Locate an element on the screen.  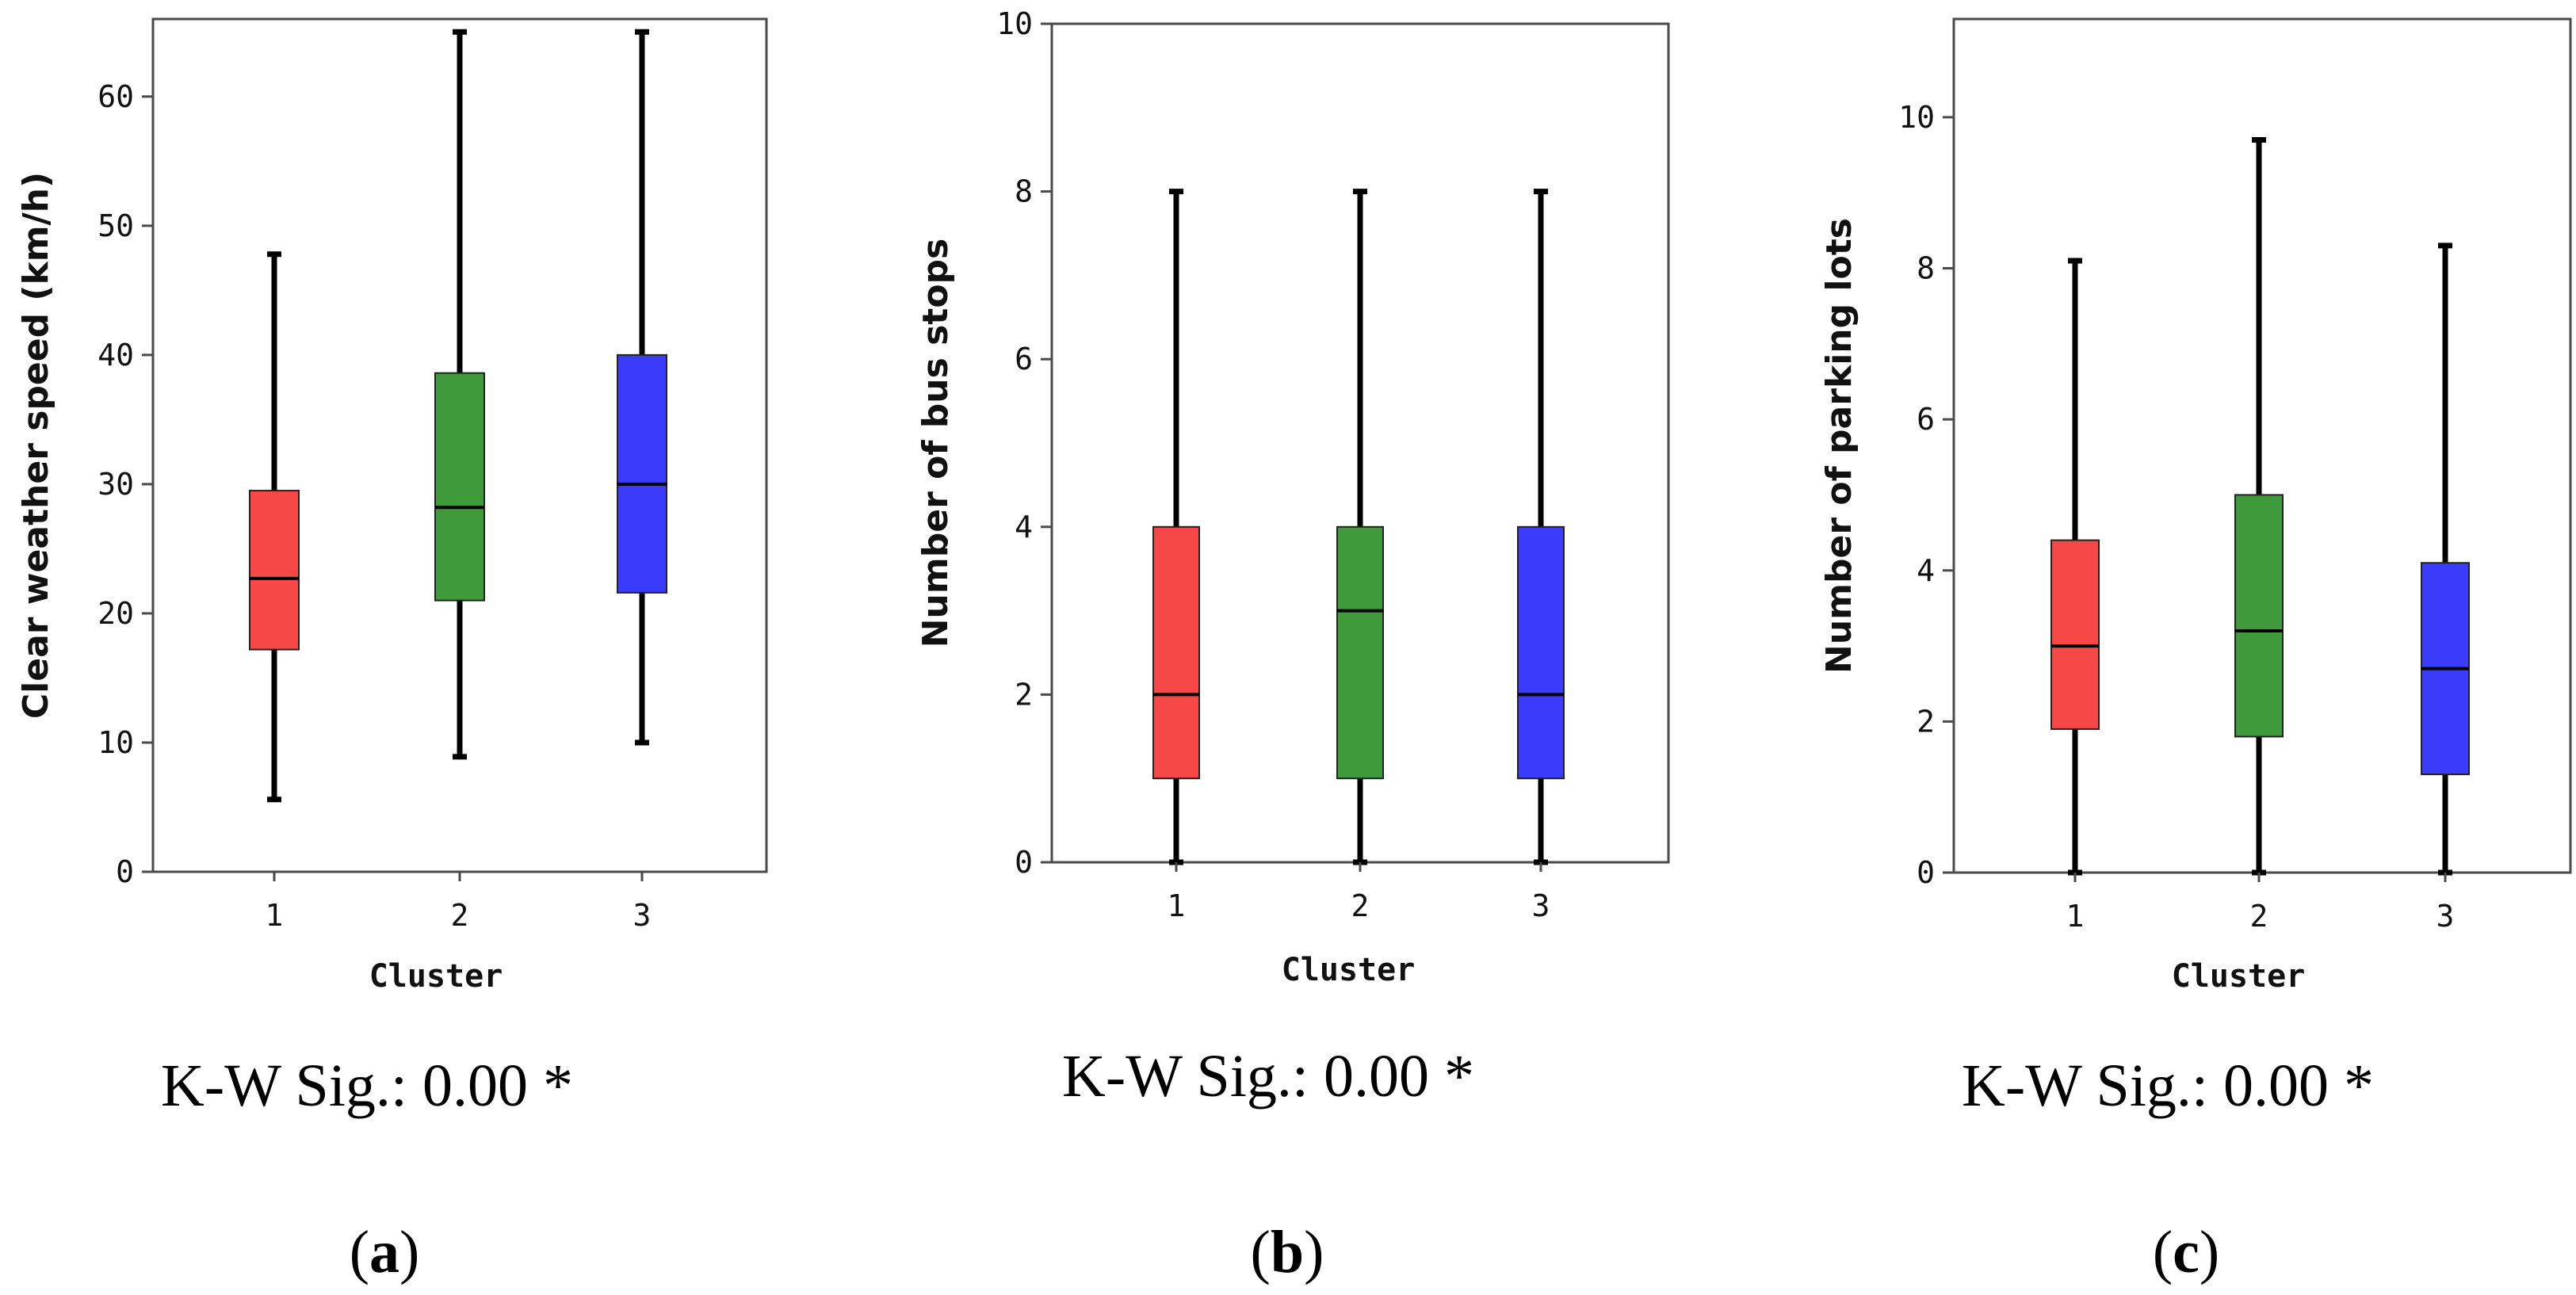
y-axis-label: Clear weather speed (km/h) is located at coordinates (36, 446).